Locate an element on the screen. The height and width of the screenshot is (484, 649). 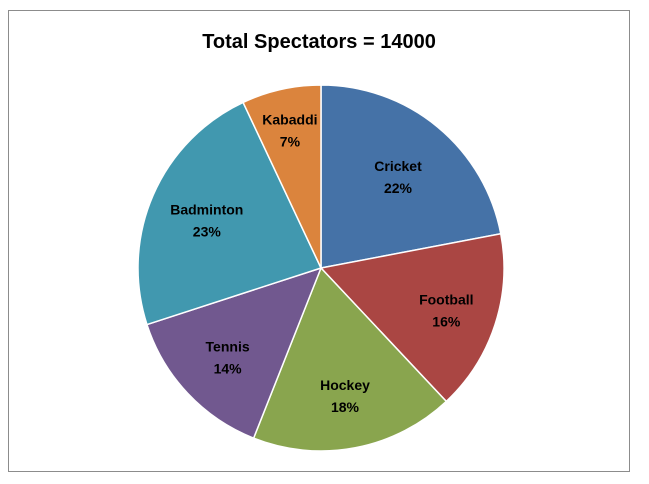
slice-label-kabaddi: Kabaddi is located at coordinates (289, 120).